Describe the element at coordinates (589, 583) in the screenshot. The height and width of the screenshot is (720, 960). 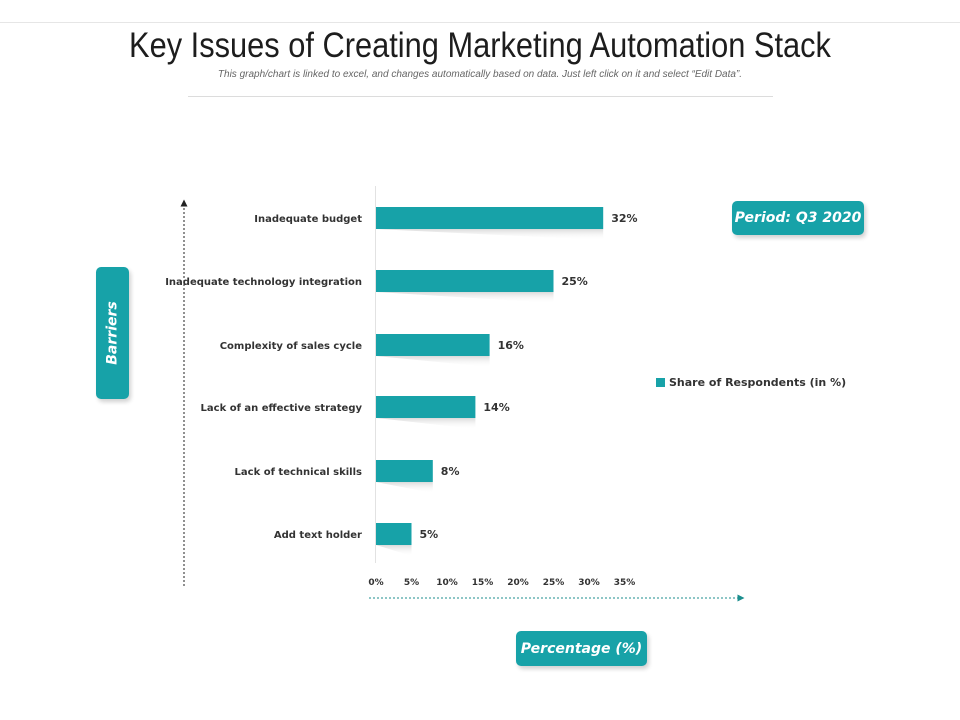
I see `x-tick-label: 30%` at that location.